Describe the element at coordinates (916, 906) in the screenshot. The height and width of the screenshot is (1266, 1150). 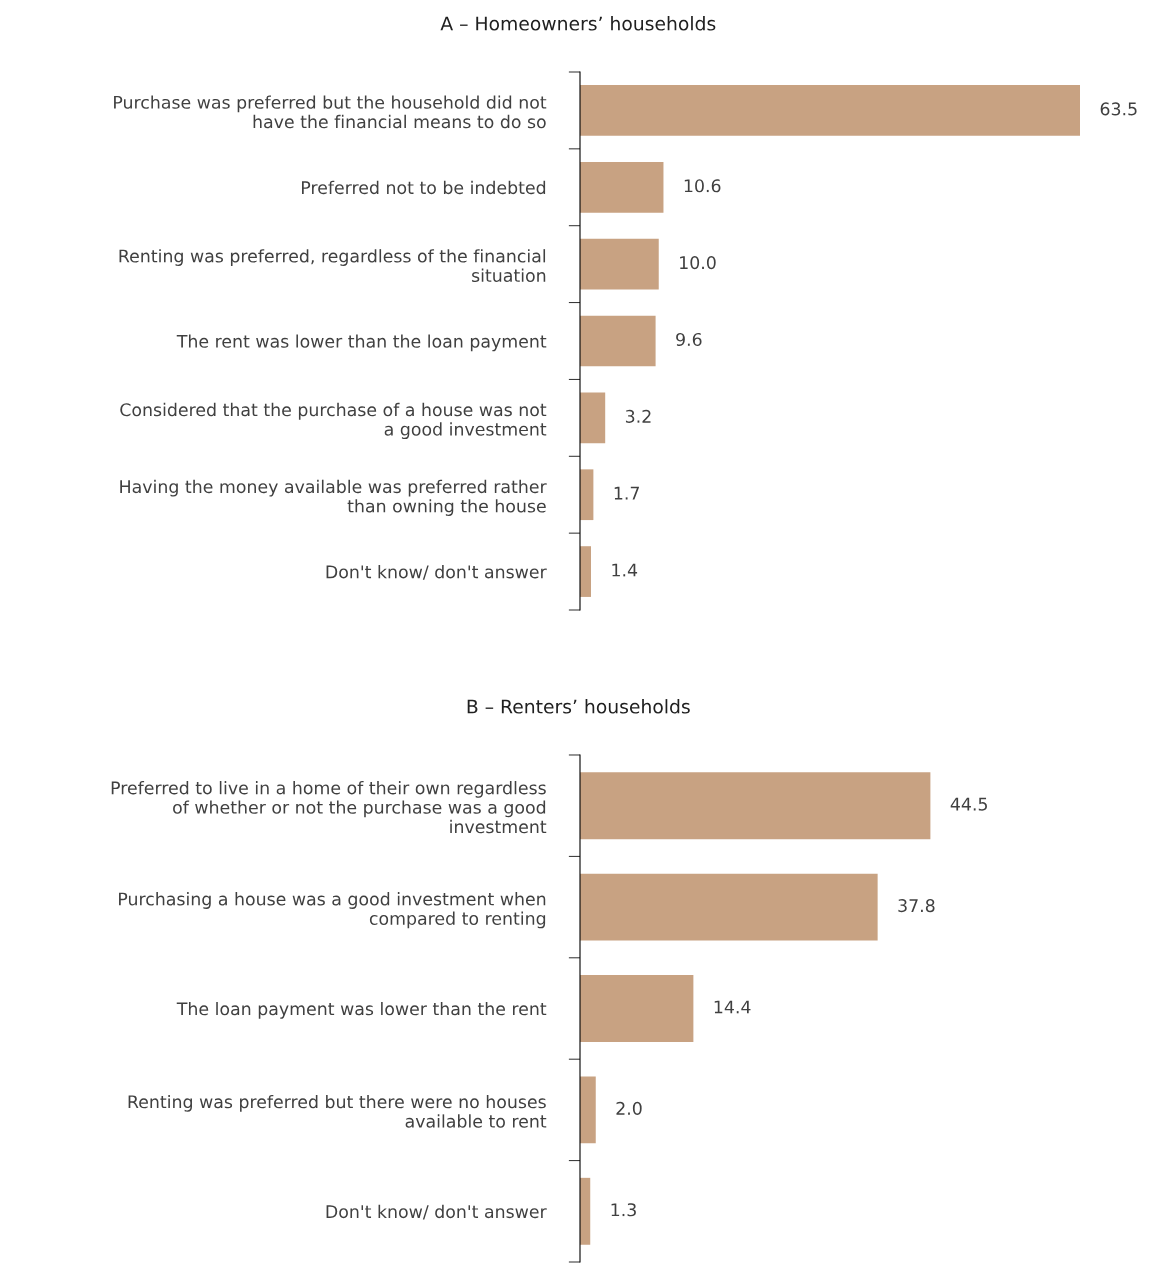
I see `data-label: 37.8` at that location.